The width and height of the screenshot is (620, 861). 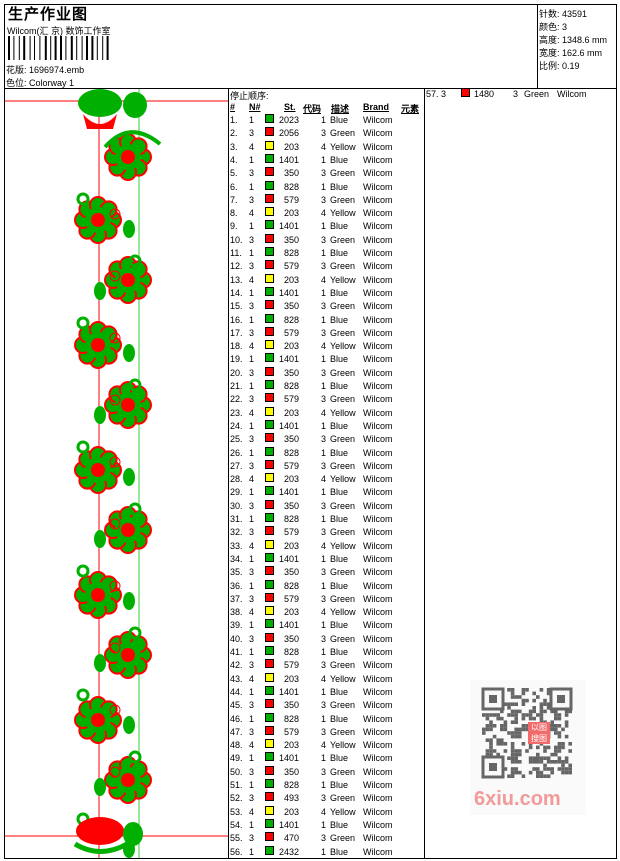 I want to click on table-row: 4. 1 1401 1 Blue Wilcom, so click(x=326, y=160).